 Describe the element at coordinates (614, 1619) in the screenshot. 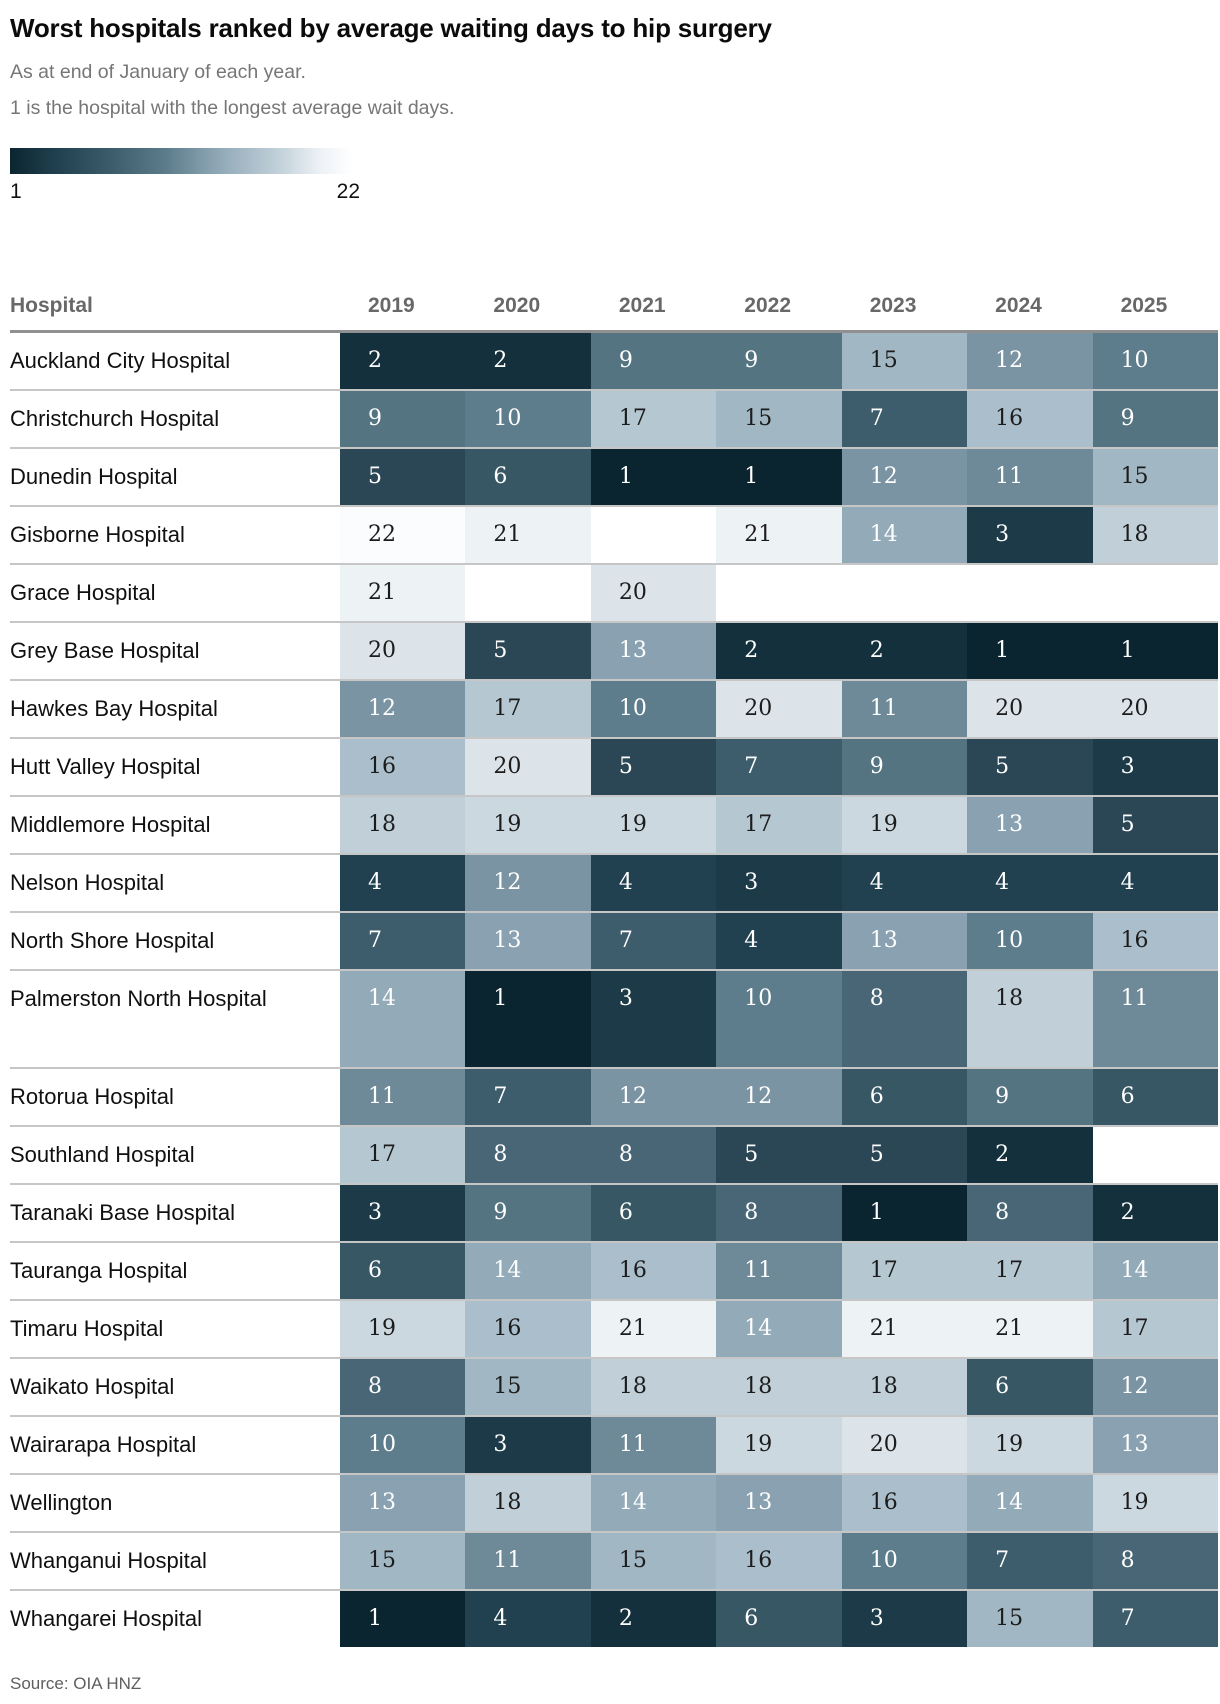

I see `table-row: Whangarei Hospital 1 4 2 6 3 15 7` at that location.